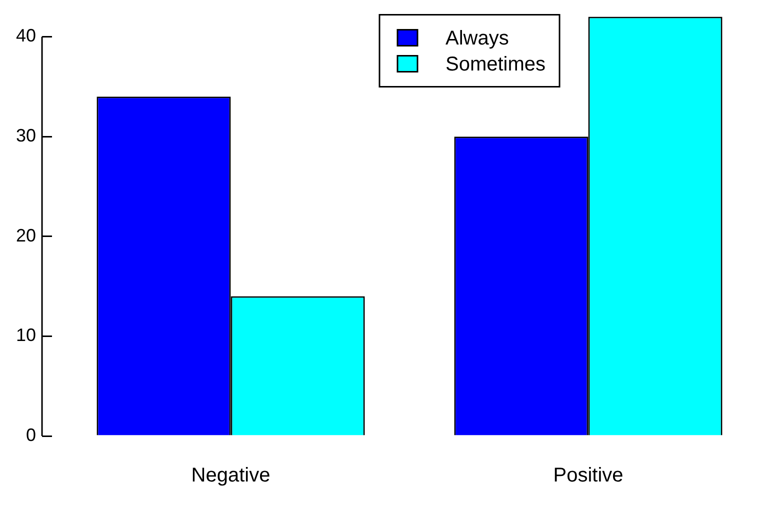  What do you see at coordinates (31, 434) in the screenshot?
I see `y-tick-label: 0` at bounding box center [31, 434].